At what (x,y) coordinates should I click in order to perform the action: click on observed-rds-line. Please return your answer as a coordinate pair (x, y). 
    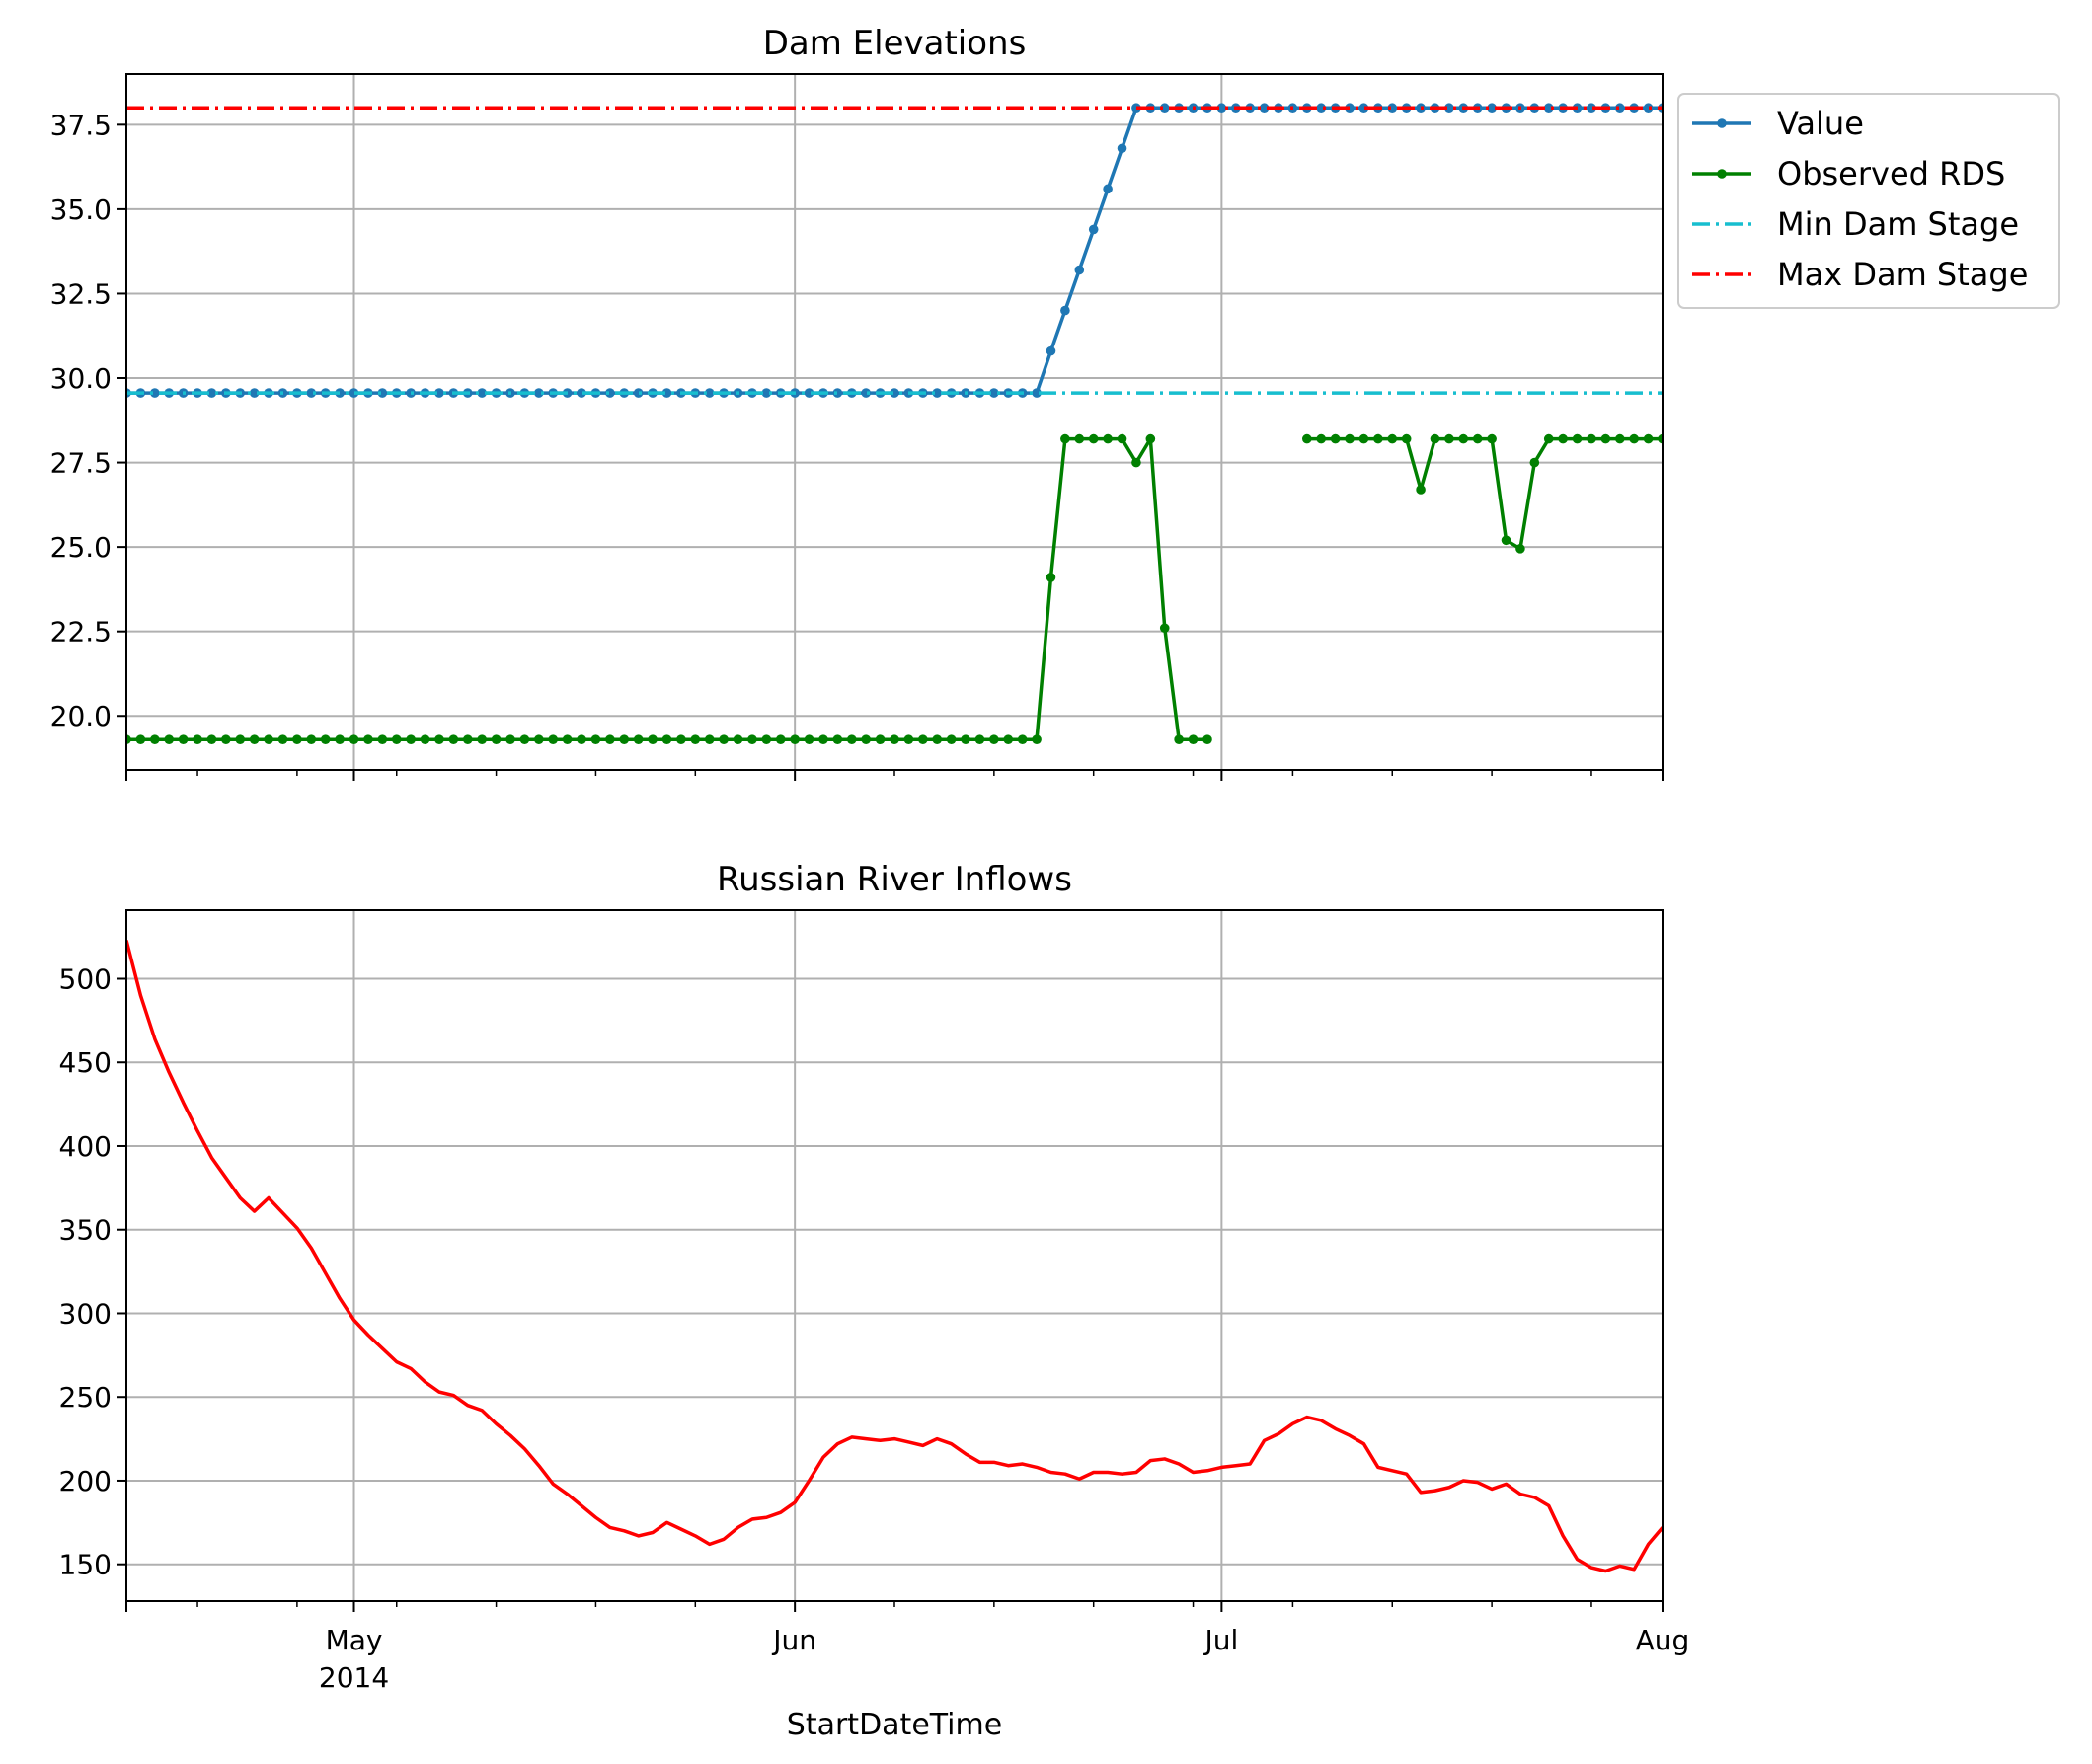
    Looking at the image, I should click on (1484, 493).